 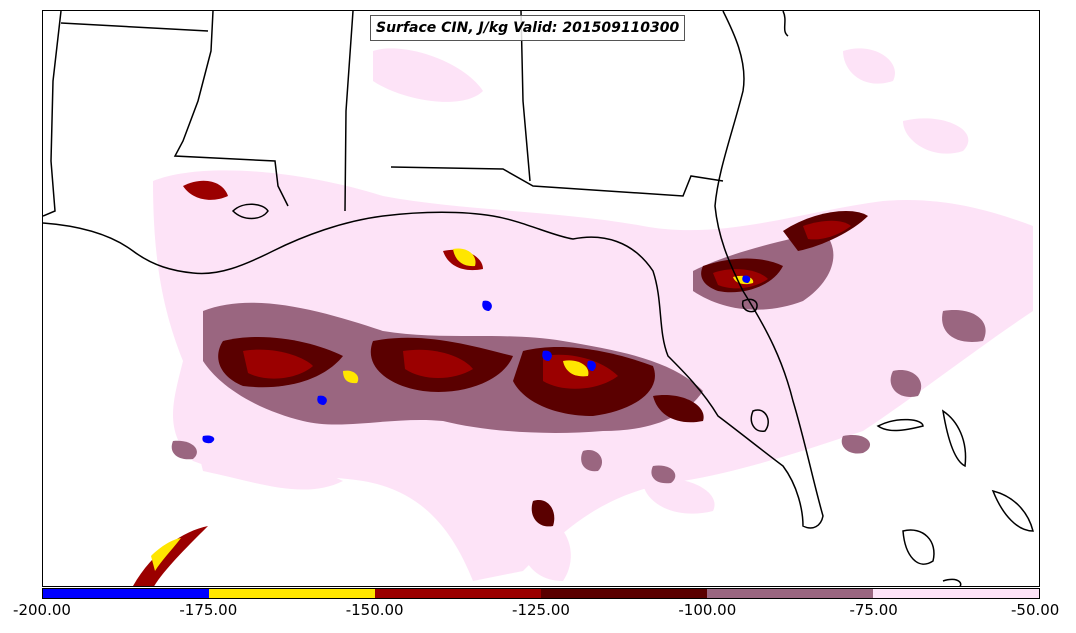 I want to click on colorbar-tick-label: -150.00, so click(x=374, y=610).